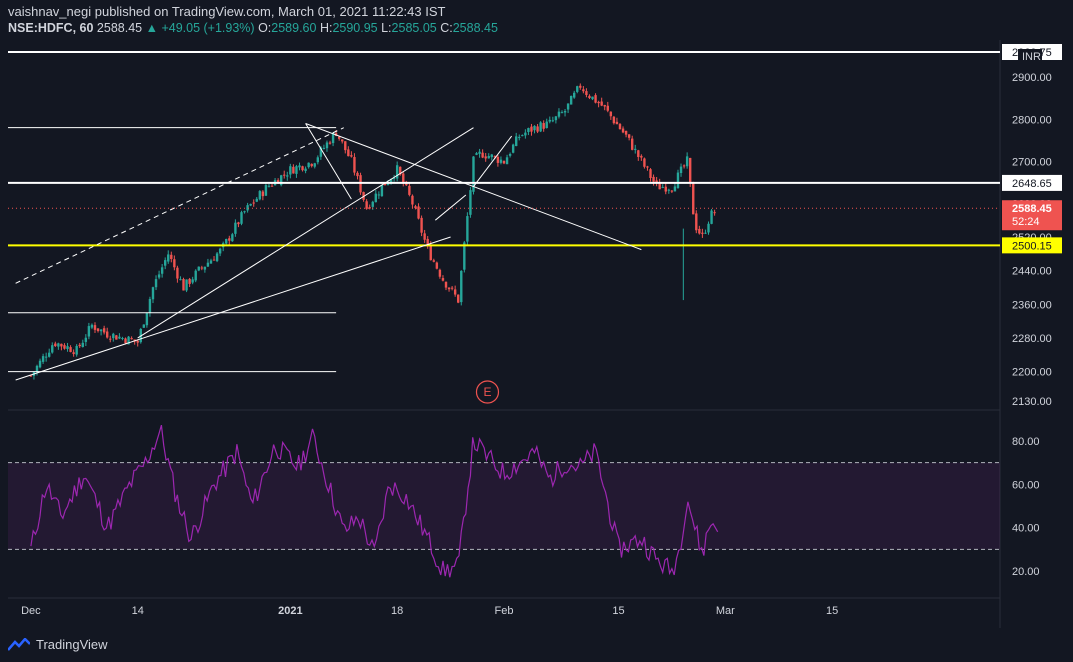 The image size is (1073, 662). I want to click on earnings-marker-label: E, so click(487, 392).